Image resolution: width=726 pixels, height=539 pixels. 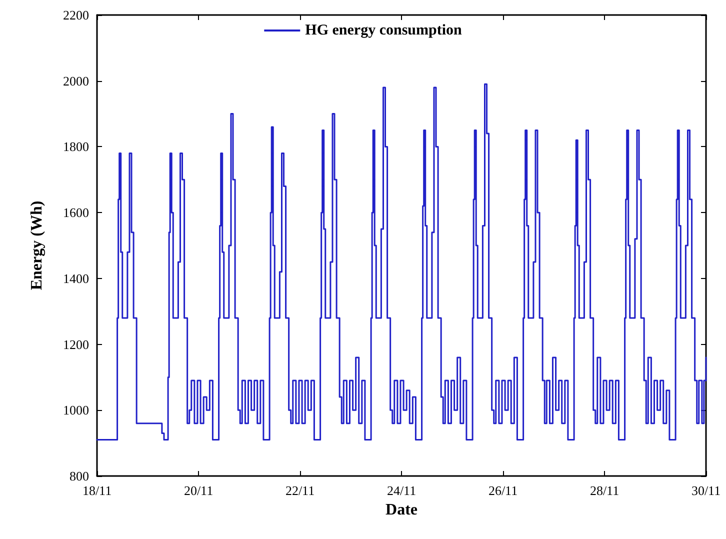 I want to click on y-axis-title: Energy (Wh), so click(x=37, y=245).